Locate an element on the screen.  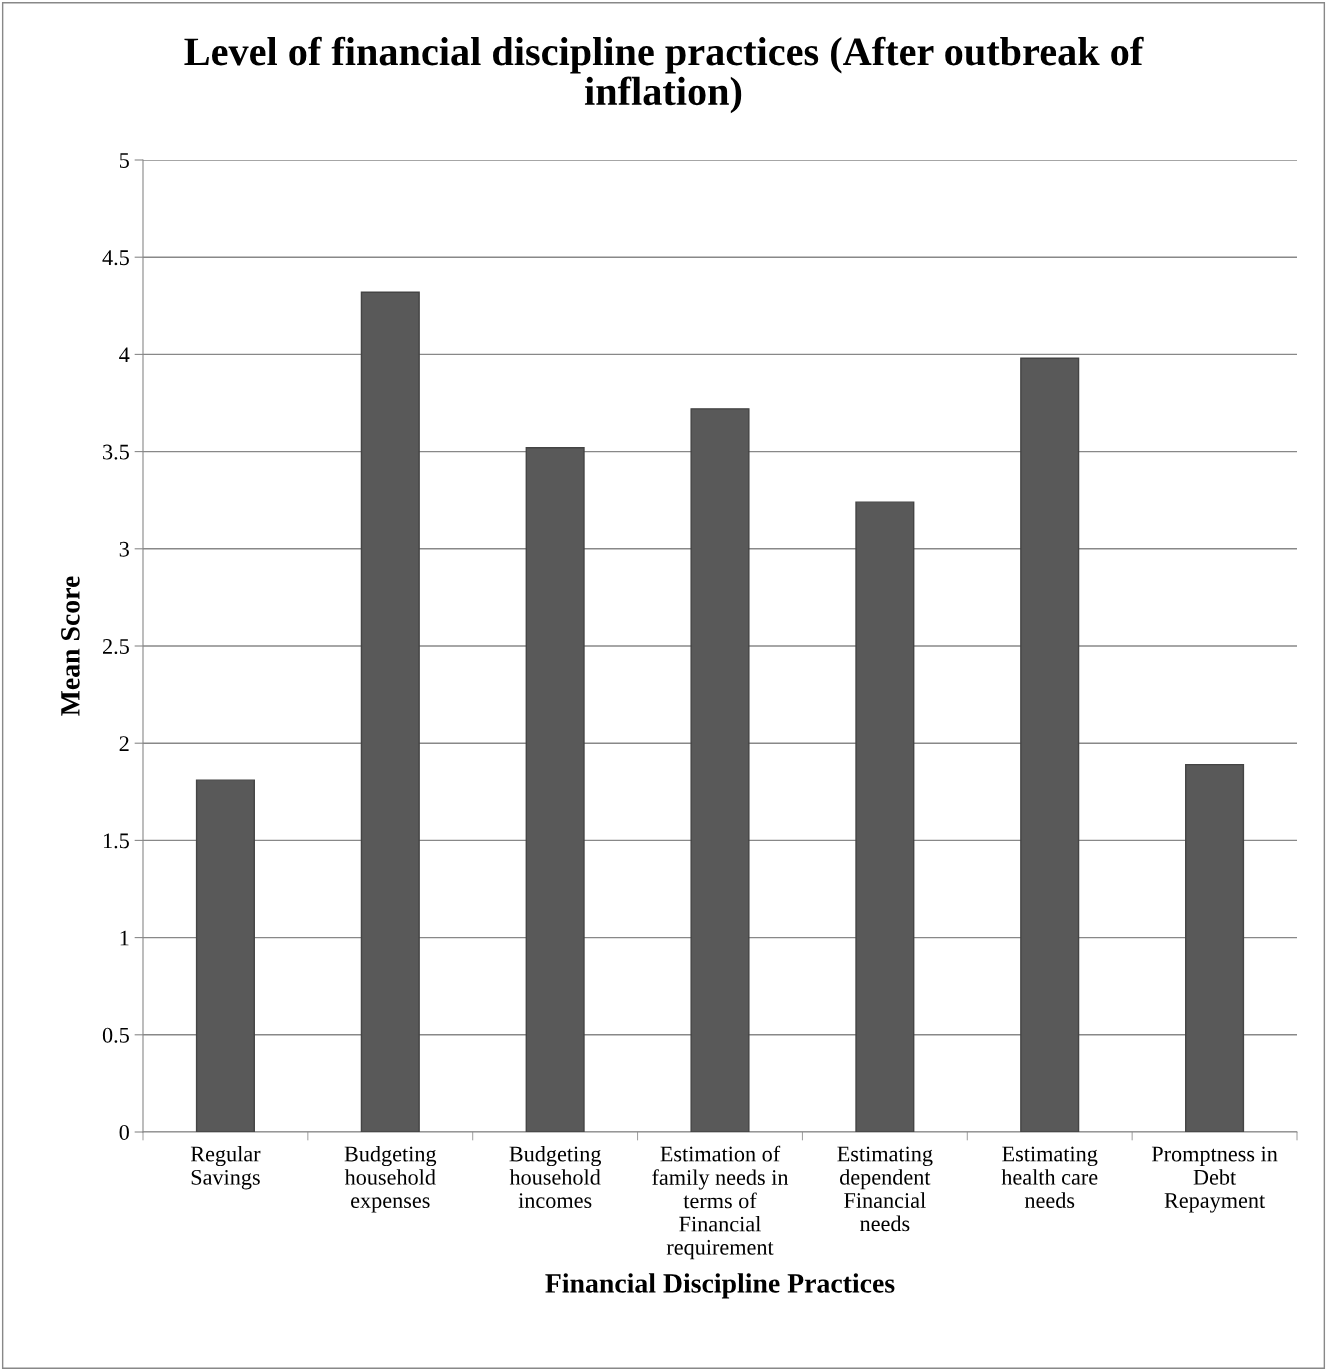
x-tick-label: Promptness in Debt Repayment is located at coordinates (1214, 1179).